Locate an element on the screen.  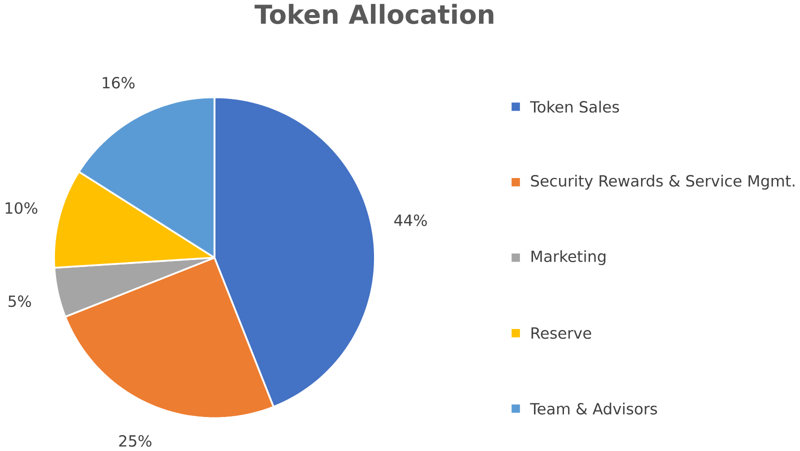
data-label: 25% is located at coordinates (135, 441).